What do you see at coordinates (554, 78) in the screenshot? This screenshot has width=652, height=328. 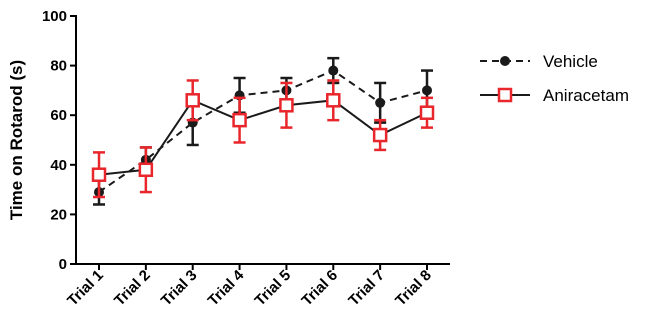 I see `legend: Vehicle Aniracetam` at bounding box center [554, 78].